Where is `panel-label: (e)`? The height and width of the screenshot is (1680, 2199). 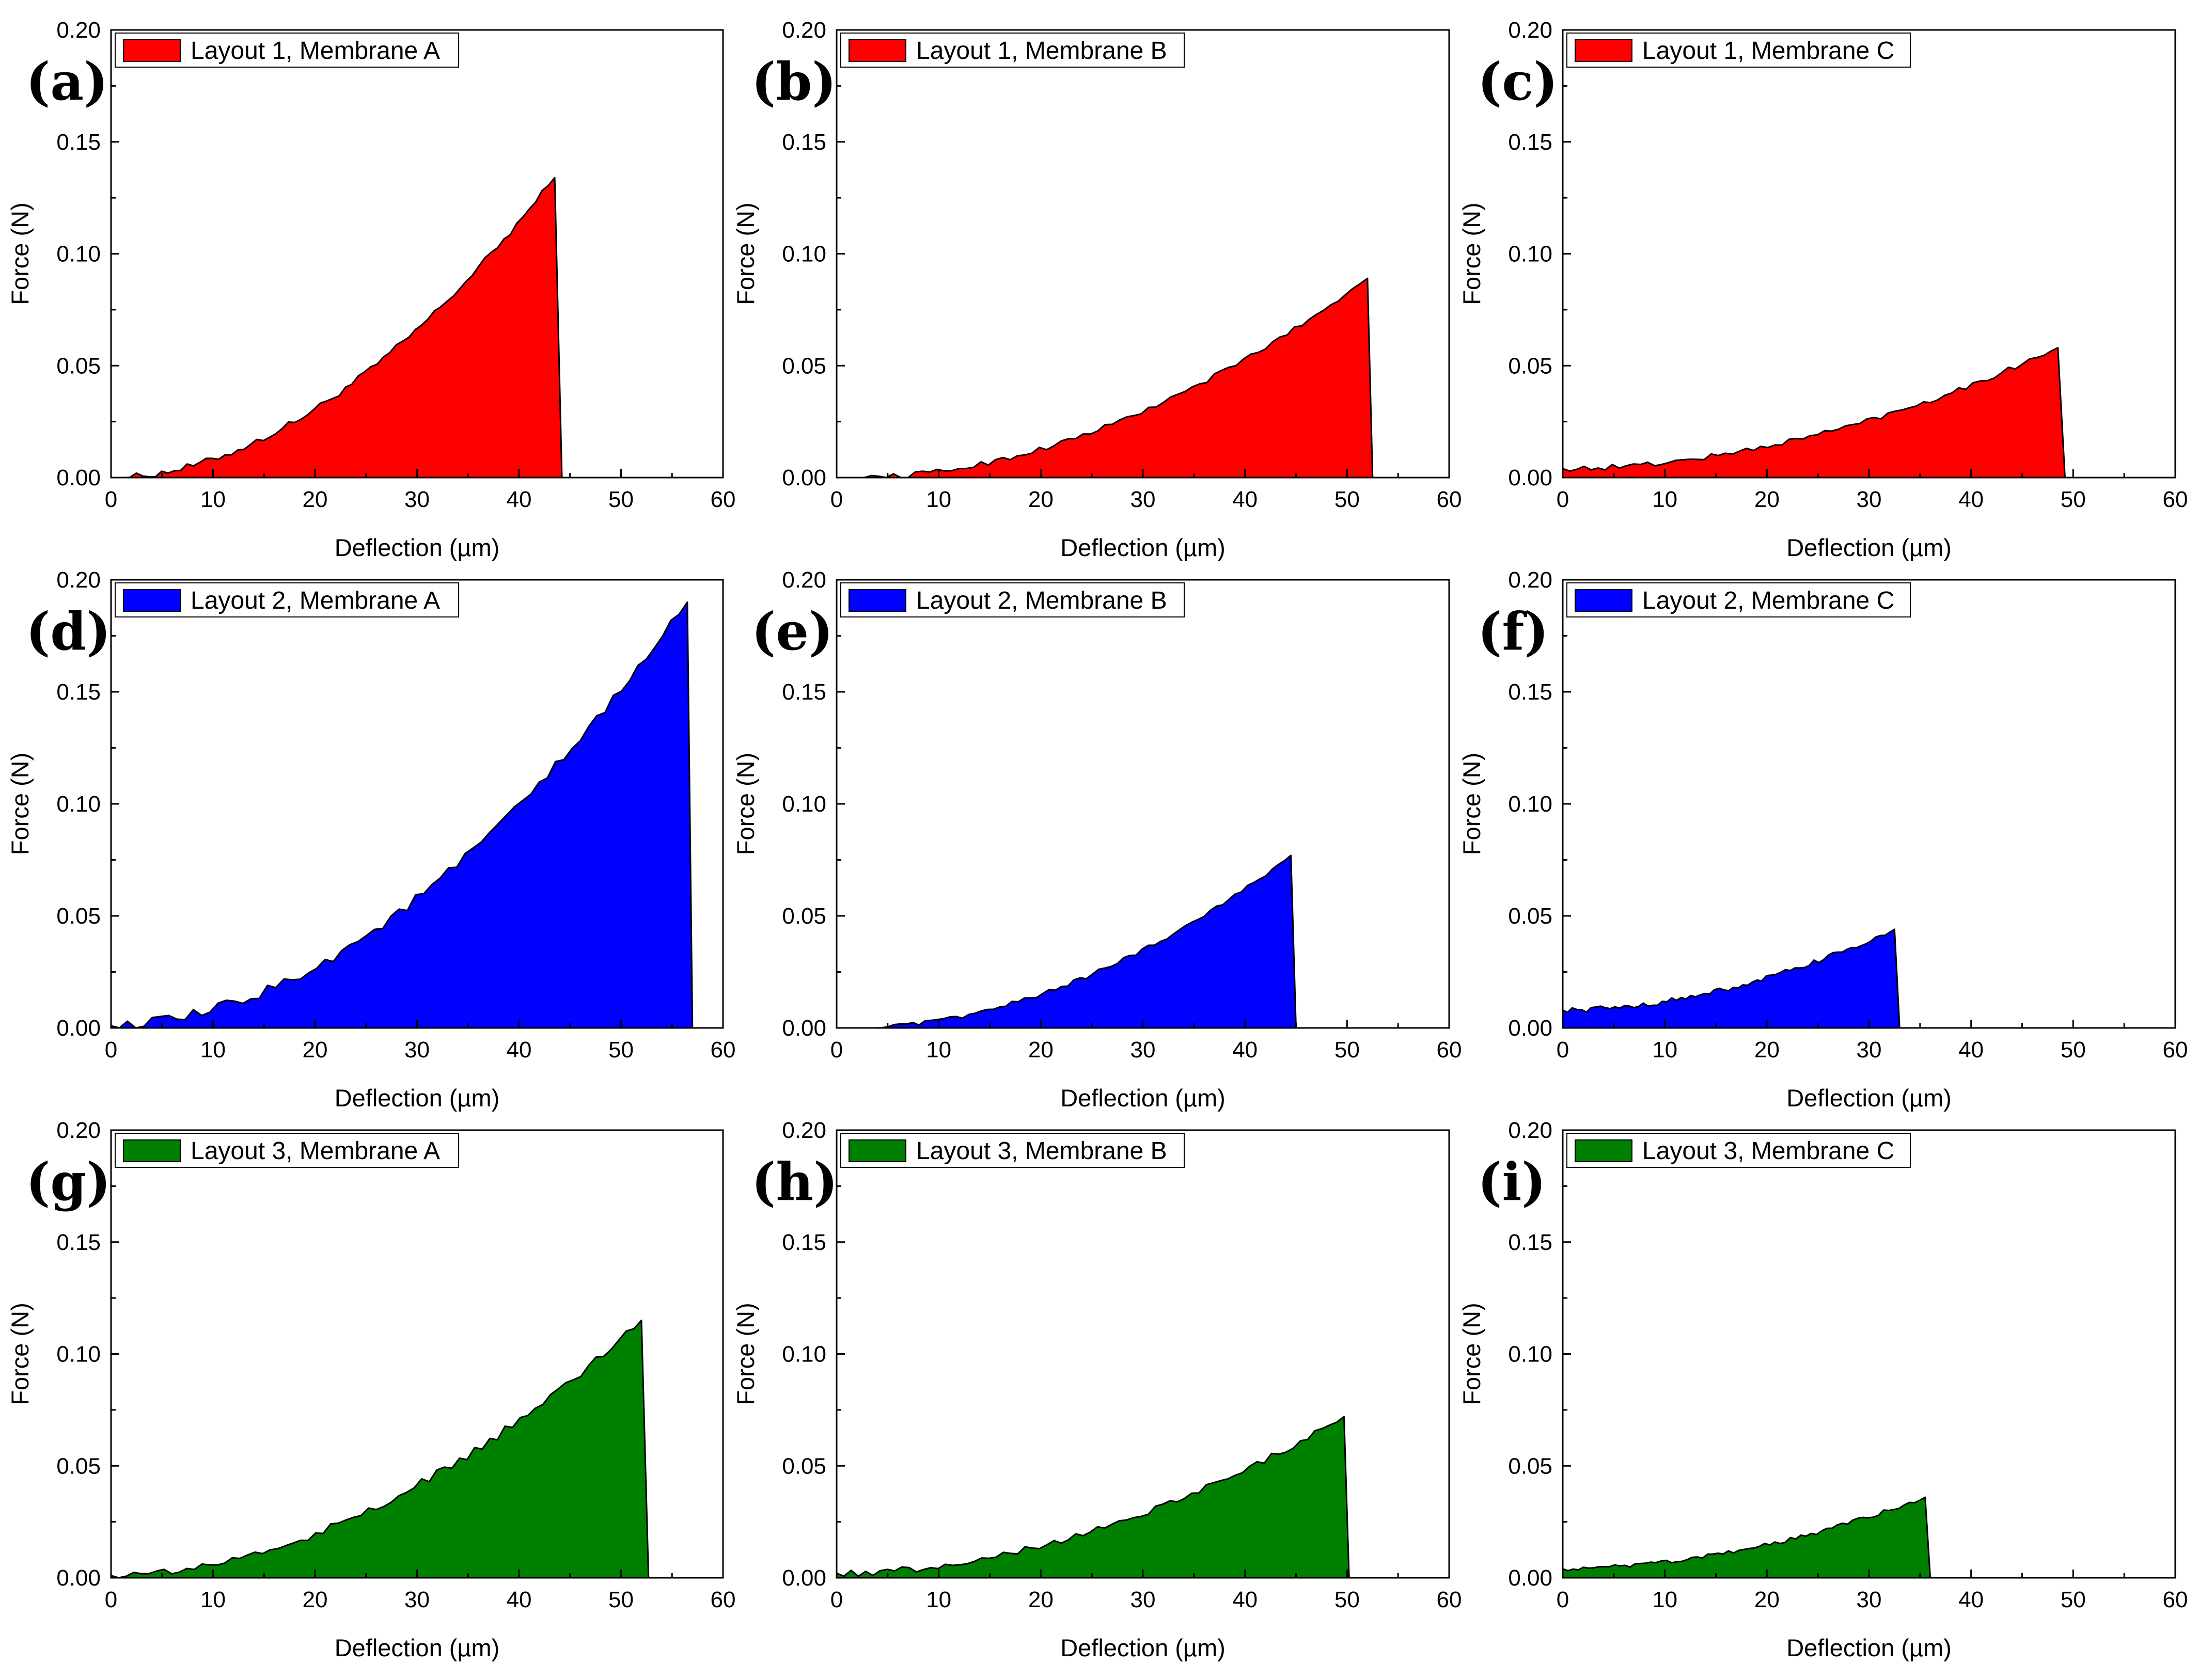 panel-label: (e) is located at coordinates (792, 631).